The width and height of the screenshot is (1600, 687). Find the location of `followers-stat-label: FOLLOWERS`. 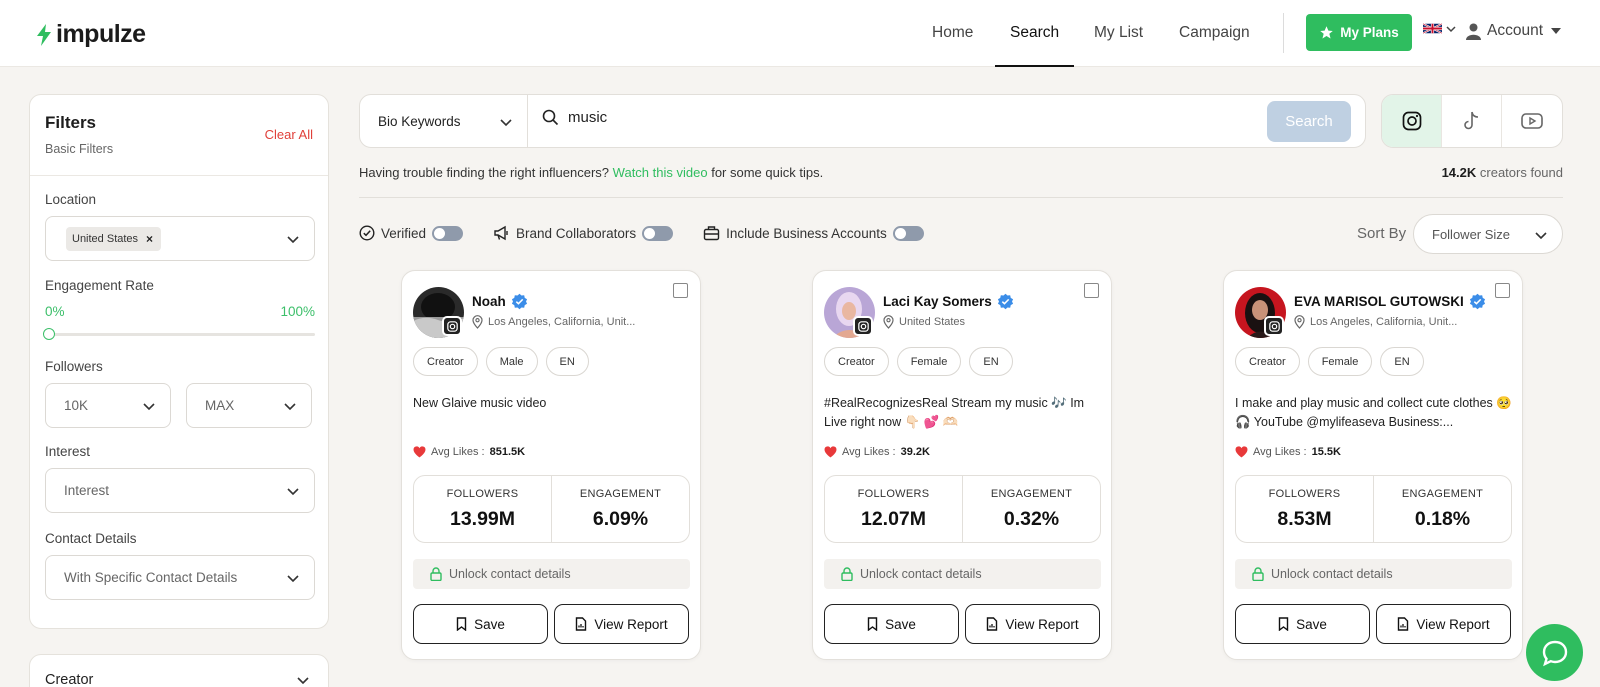

followers-stat-label: FOLLOWERS is located at coordinates (1304, 493).